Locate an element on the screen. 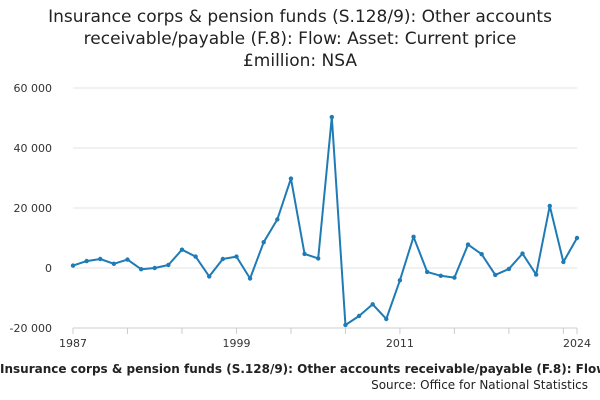 This screenshot has width=600, height=400. chart-title-line-3: £million: NSA is located at coordinates (300, 61).